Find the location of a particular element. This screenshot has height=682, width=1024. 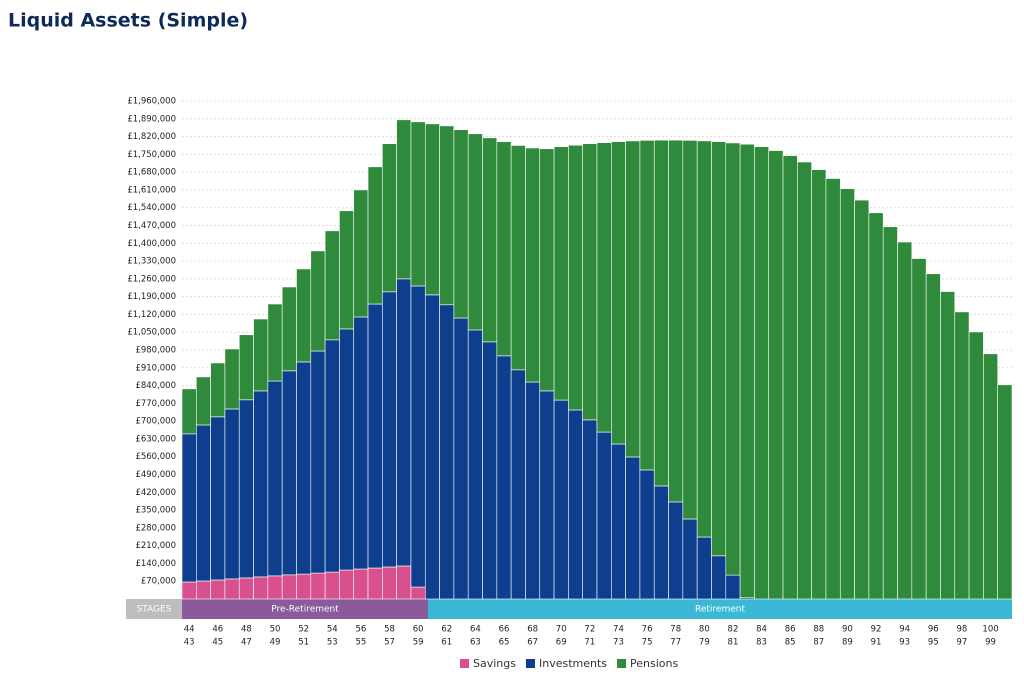

x-tick-label: 88 is located at coordinates (818, 630).